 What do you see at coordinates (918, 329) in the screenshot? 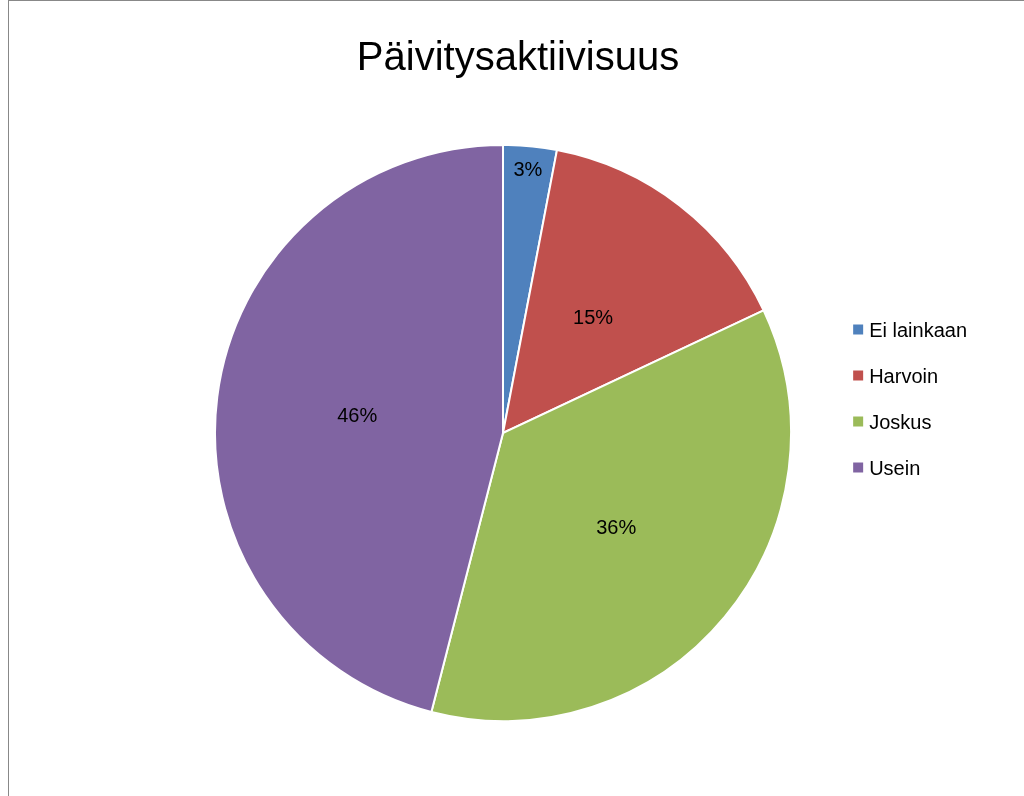
I see `legend-label: Ei lainkaan` at bounding box center [918, 329].